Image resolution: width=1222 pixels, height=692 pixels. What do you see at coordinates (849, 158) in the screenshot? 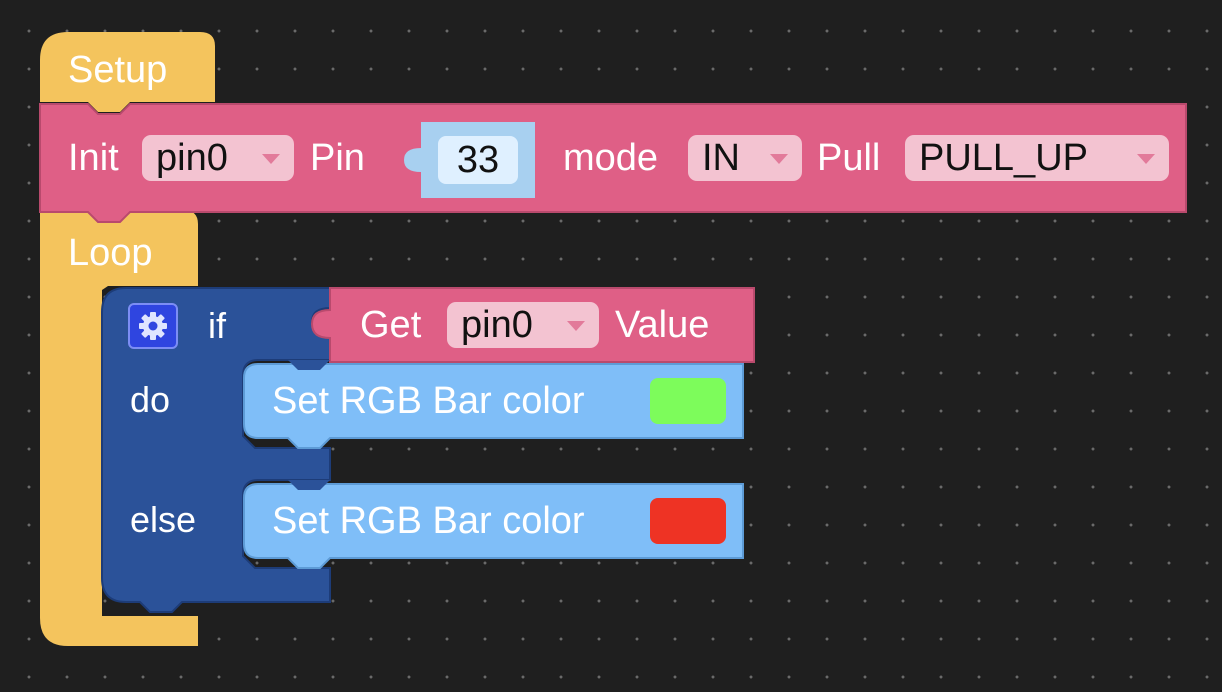
I see `pull-label: Pull` at bounding box center [849, 158].